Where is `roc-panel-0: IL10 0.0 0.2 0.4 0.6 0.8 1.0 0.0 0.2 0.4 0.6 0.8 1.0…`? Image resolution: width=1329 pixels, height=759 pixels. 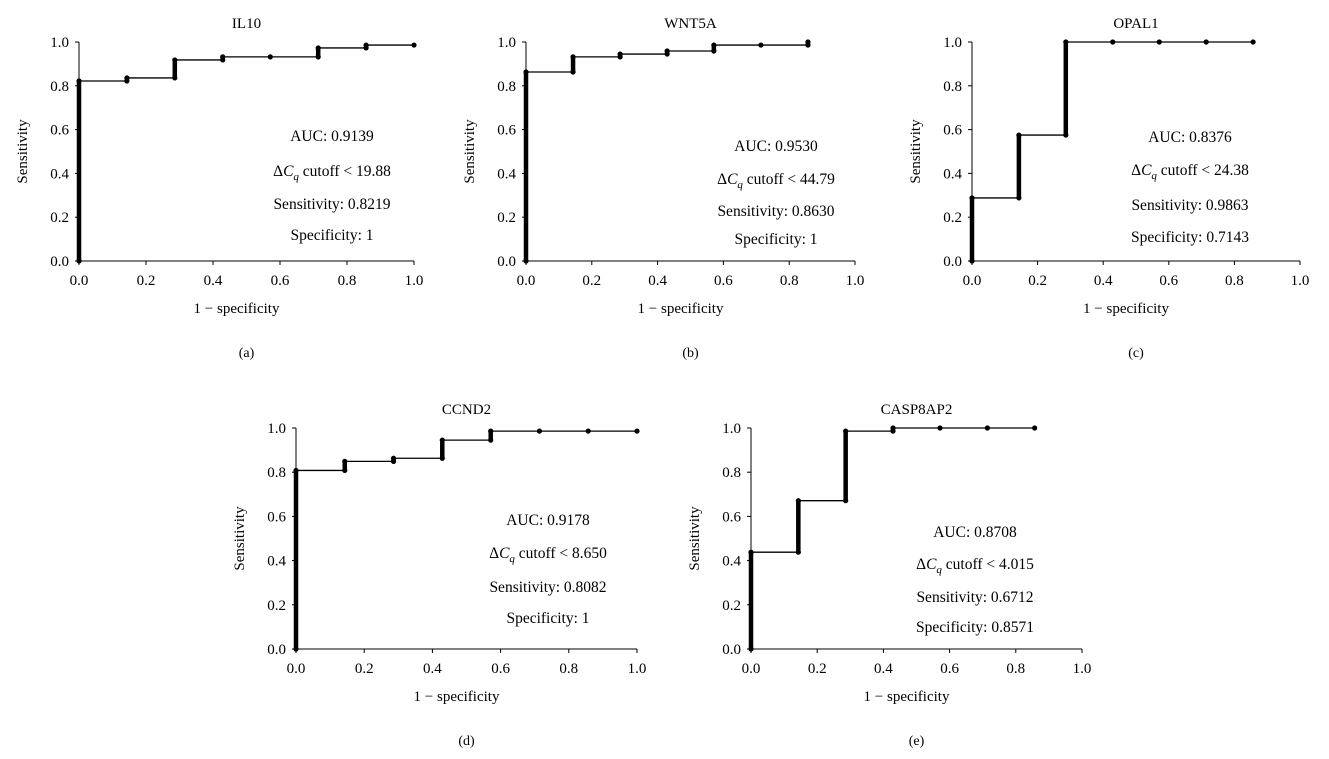
roc-panel-0: IL10 0.0 0.2 0.4 0.6 0.8 1.0 0.0 0.2 0.4 0.6 0.8 1.0… is located at coordinates (219, 188).